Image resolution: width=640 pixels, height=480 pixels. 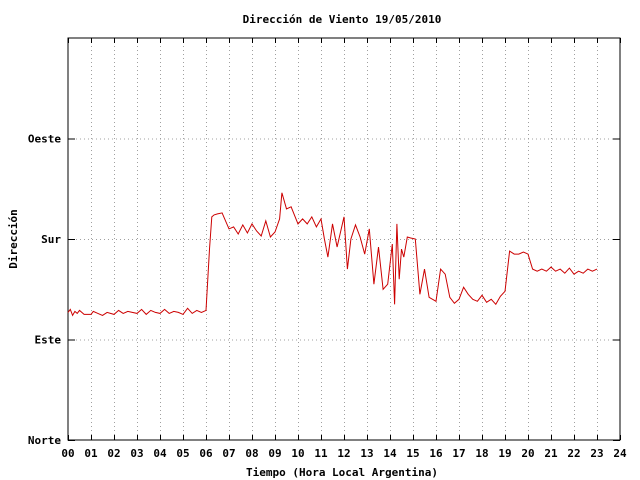 What do you see at coordinates (297, 453) in the screenshot?
I see `x-tick-label-10: 10` at bounding box center [297, 453].